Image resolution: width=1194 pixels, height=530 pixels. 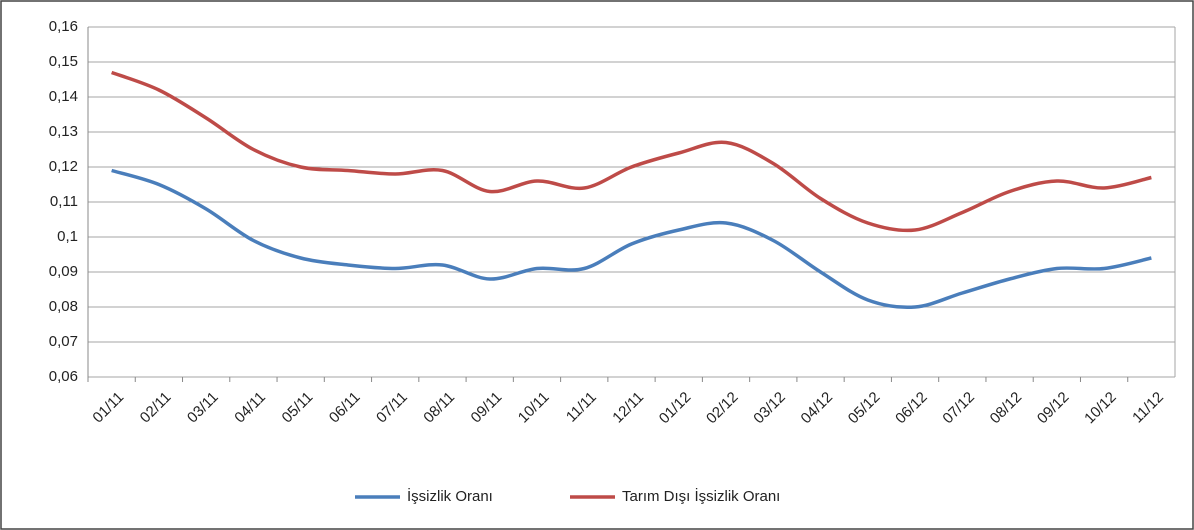 I want to click on y-tick-label: 0,13, so click(x=63, y=131).